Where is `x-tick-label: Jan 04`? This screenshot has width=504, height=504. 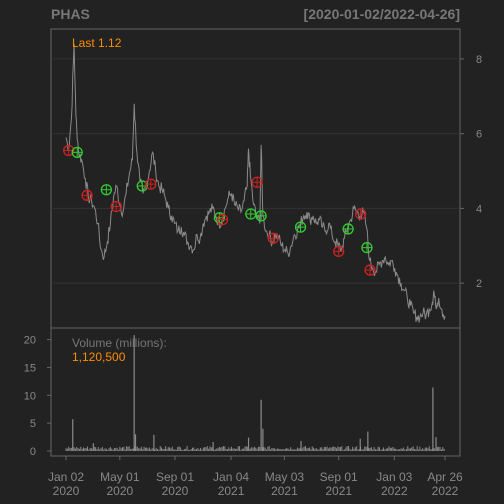
x-tick-label: Jan 04 is located at coordinates (231, 477).